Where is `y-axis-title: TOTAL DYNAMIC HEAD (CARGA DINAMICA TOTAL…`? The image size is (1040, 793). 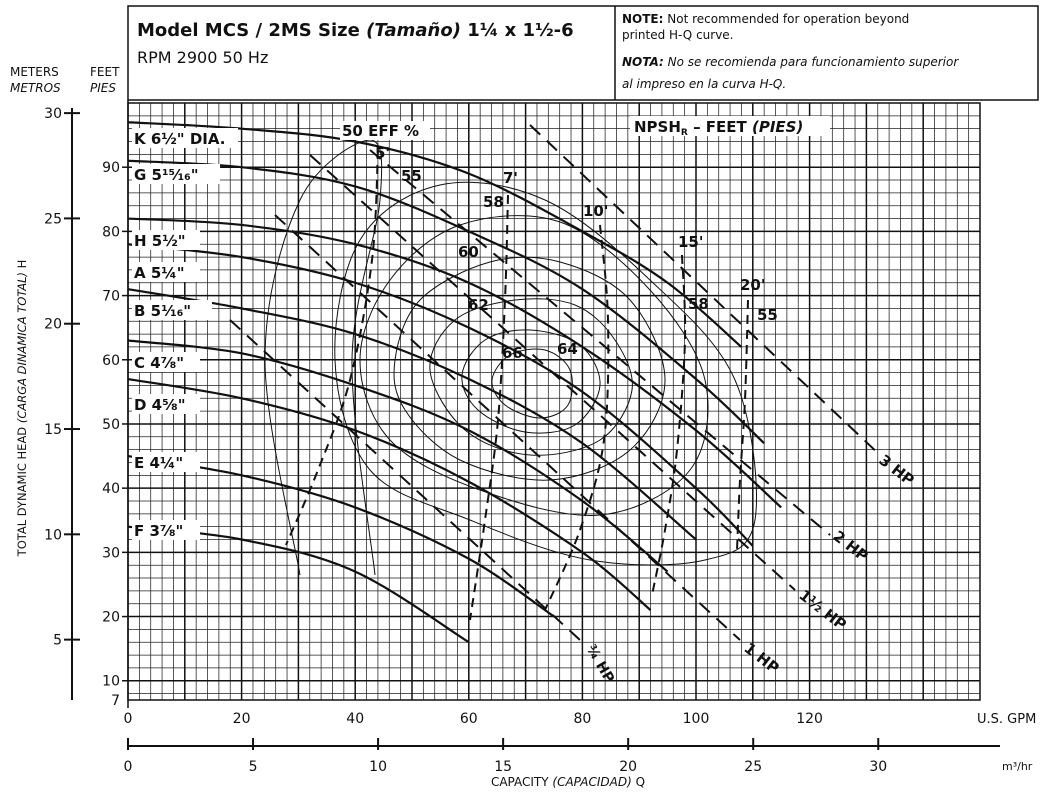 y-axis-title: TOTAL DYNAMIC HEAD (CARGA DINAMICA TOTAL… is located at coordinates (22, 409).